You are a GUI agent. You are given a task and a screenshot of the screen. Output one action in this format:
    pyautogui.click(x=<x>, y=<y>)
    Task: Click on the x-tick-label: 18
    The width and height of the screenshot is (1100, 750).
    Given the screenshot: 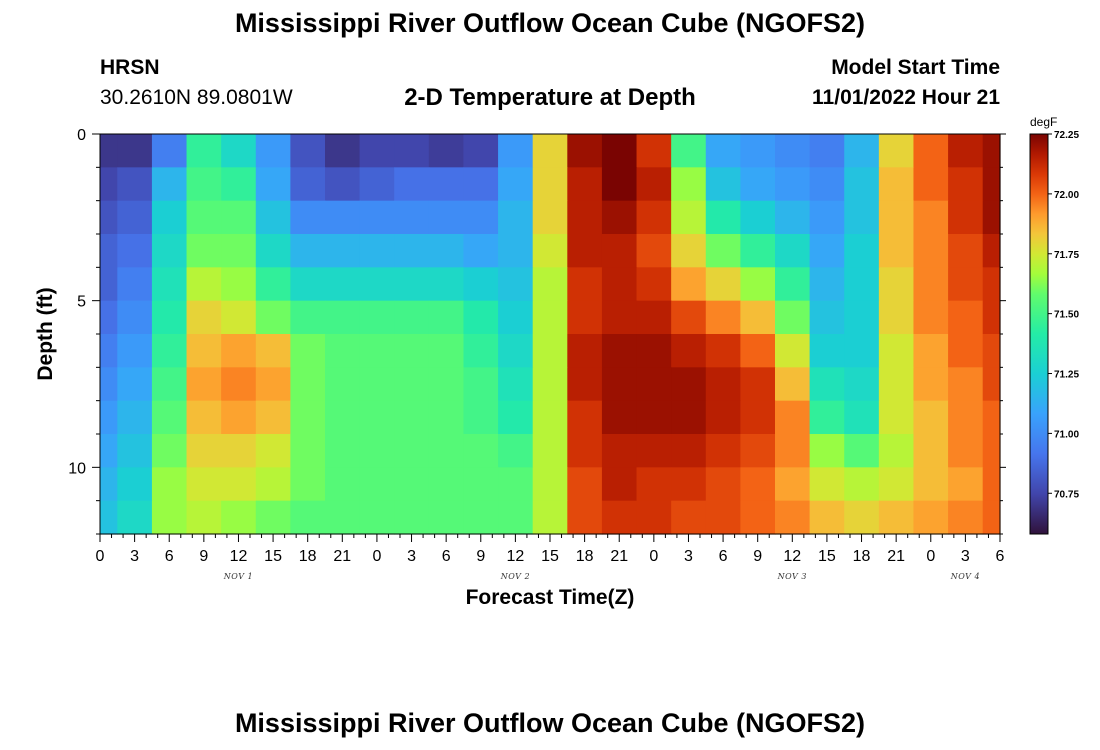 What is the action you would take?
    pyautogui.click(x=862, y=556)
    